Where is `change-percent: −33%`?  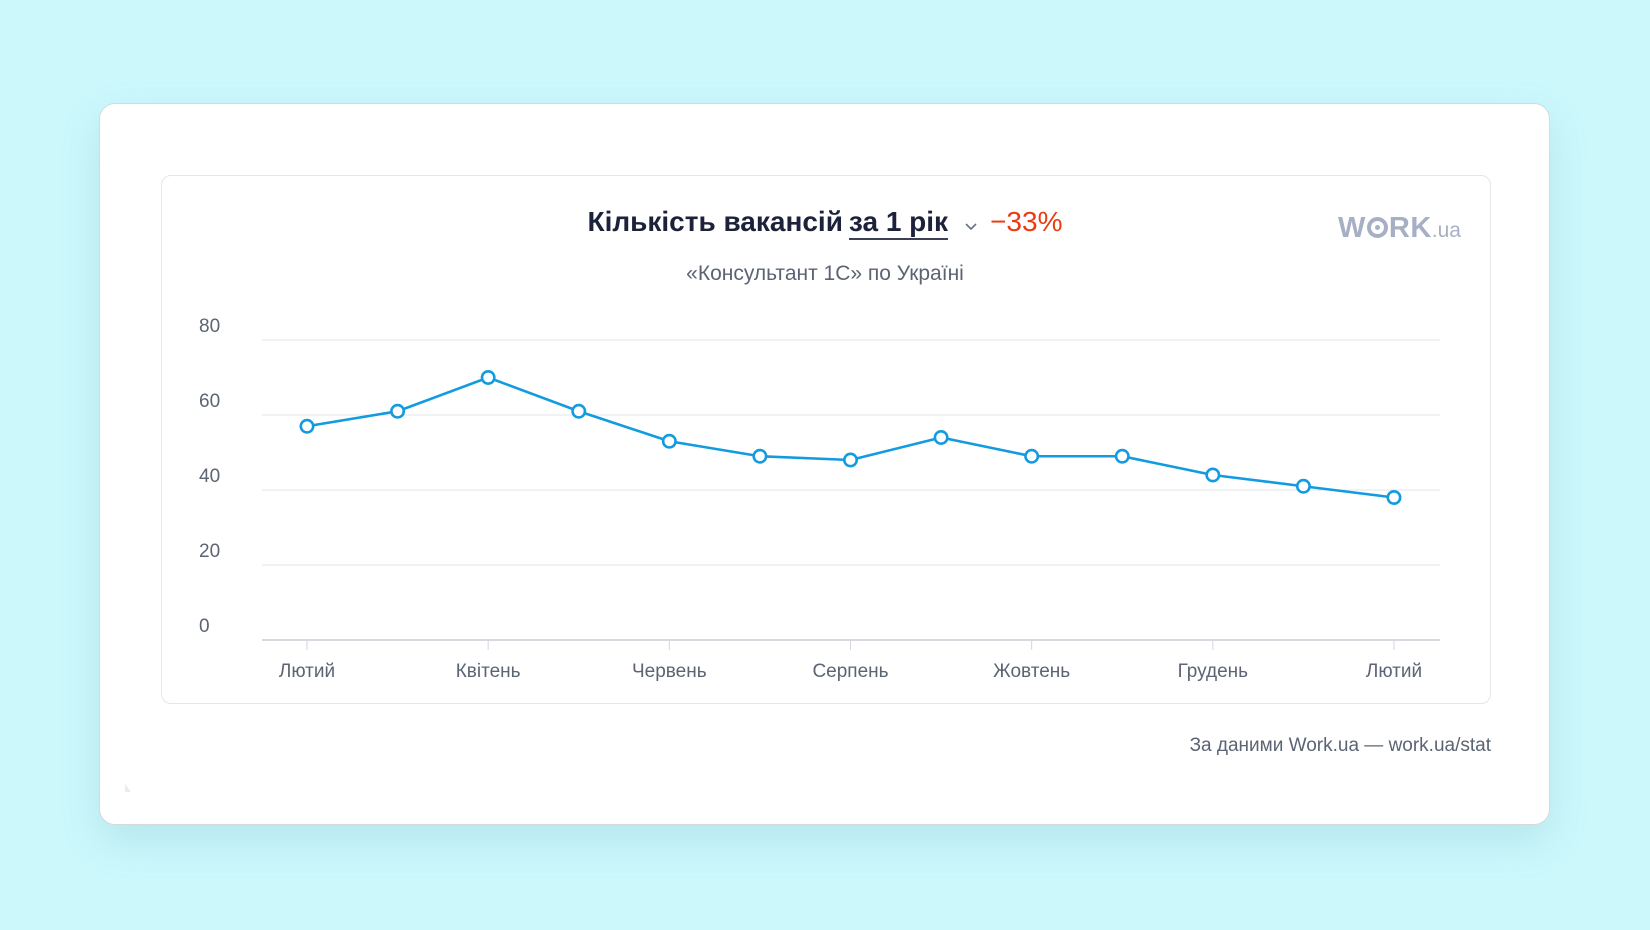
change-percent: −33% is located at coordinates (1026, 221).